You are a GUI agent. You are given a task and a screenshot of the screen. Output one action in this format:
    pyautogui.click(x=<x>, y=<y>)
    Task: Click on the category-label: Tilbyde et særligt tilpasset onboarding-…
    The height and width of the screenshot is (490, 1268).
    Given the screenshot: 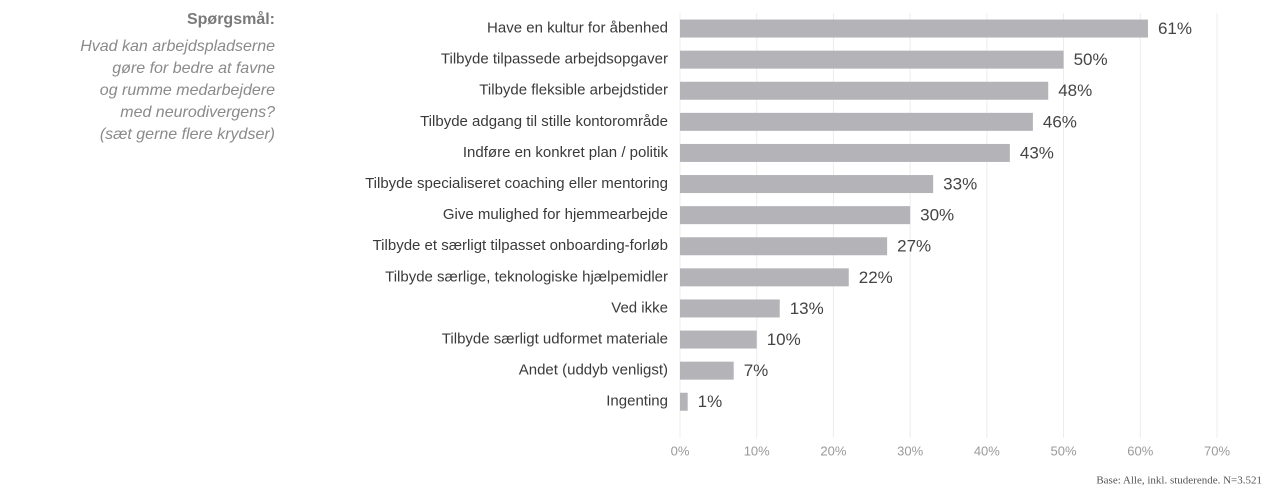 What is the action you would take?
    pyautogui.click(x=520, y=245)
    